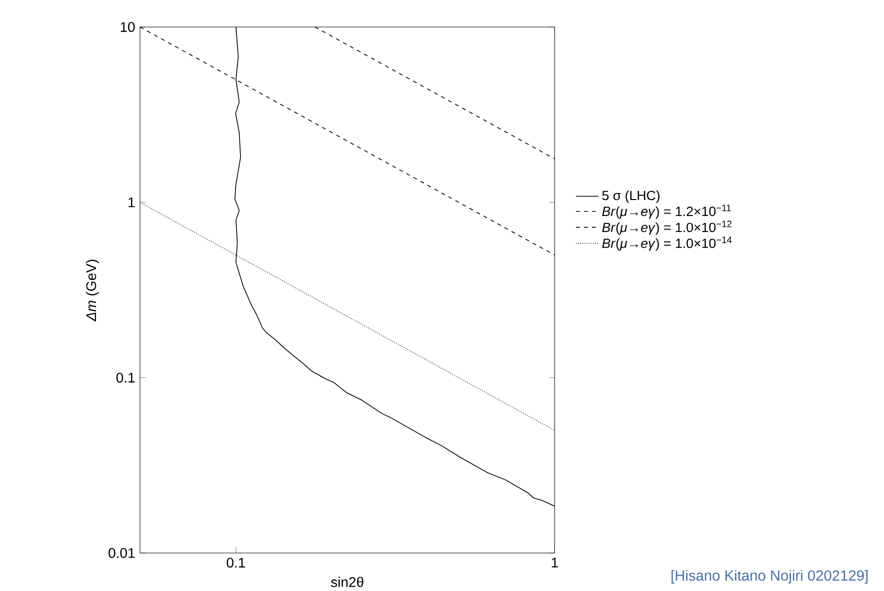 Image resolution: width=884 pixels, height=591 pixels. Describe the element at coordinates (131, 203) in the screenshot. I see `y-tick-label: 1` at that location.